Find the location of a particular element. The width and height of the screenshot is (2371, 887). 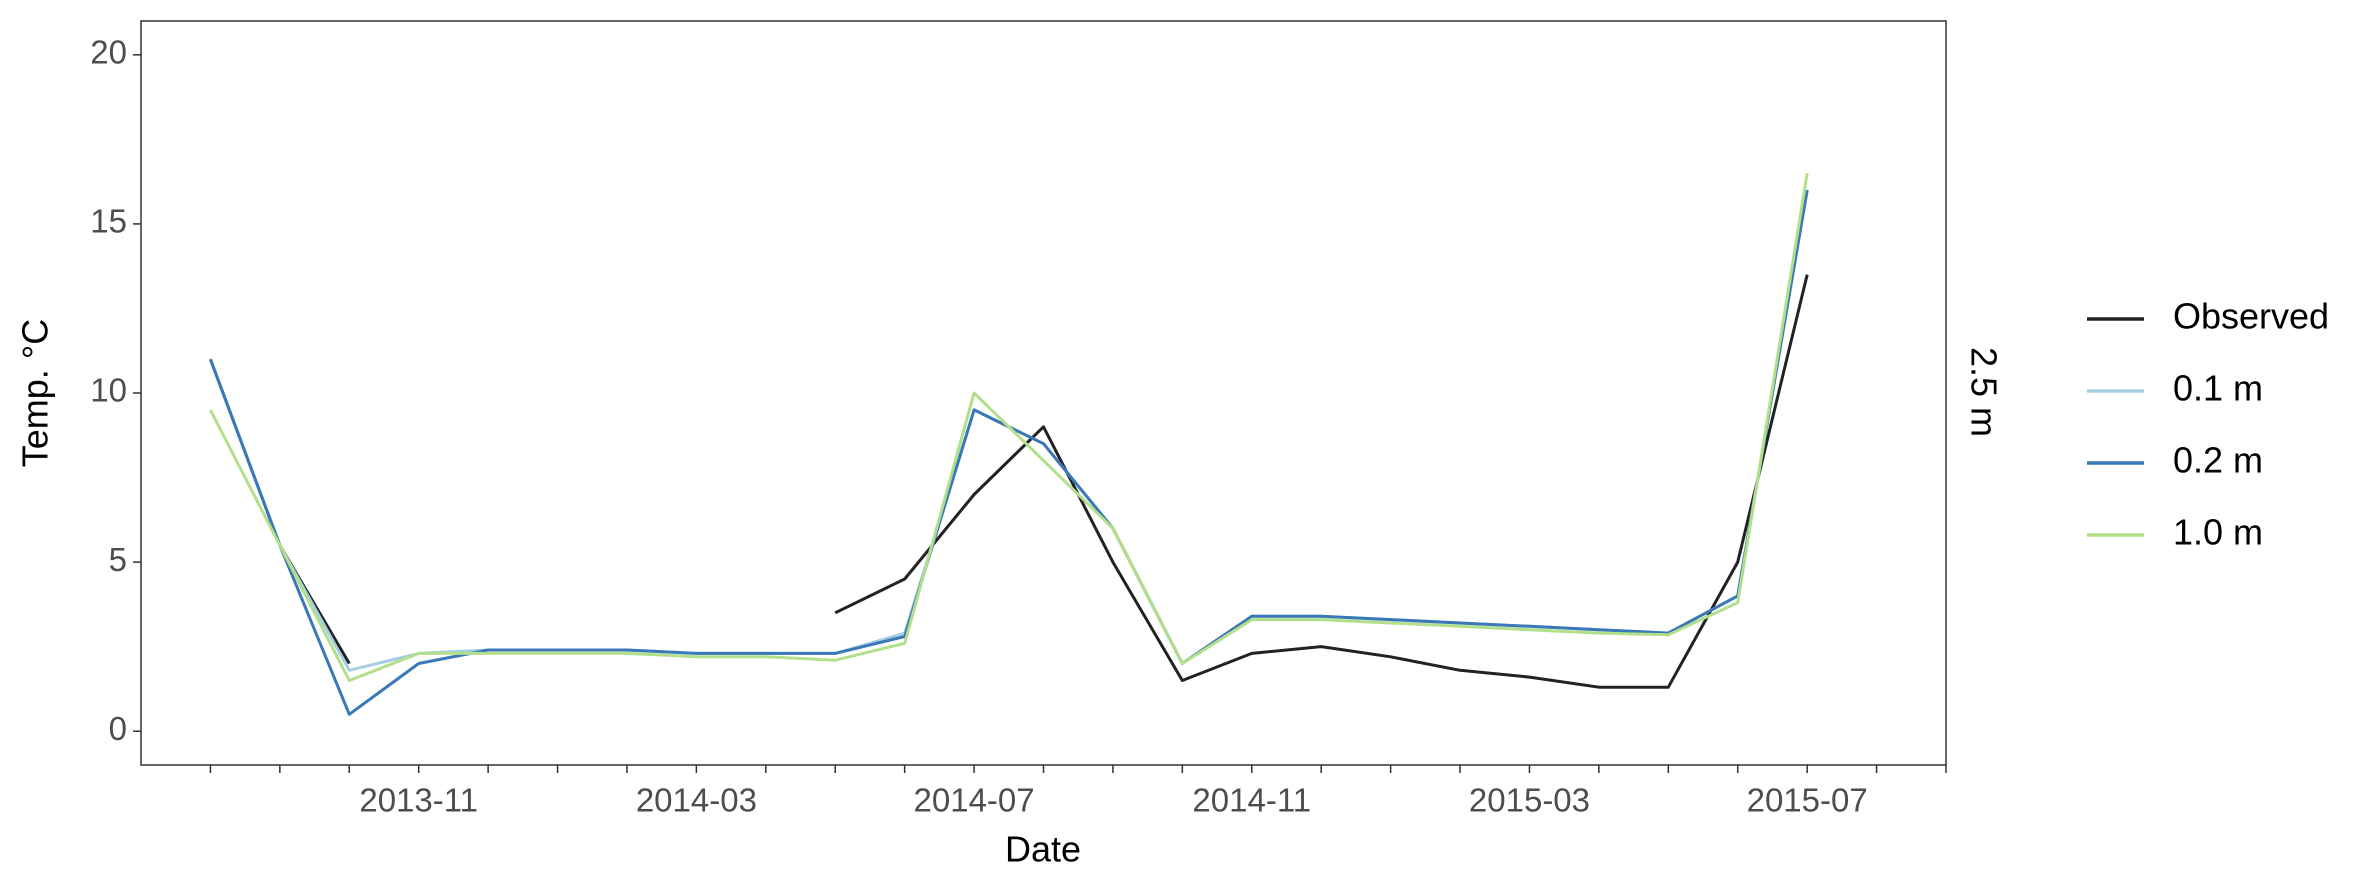

legend-label: 1.0 m is located at coordinates (2218, 532).